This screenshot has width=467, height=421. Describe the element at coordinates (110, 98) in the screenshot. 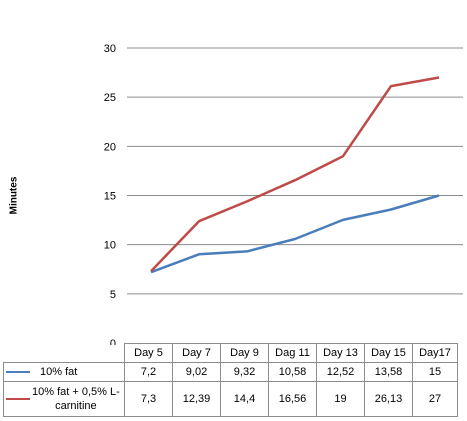

I see `y-tick-label: 25` at that location.